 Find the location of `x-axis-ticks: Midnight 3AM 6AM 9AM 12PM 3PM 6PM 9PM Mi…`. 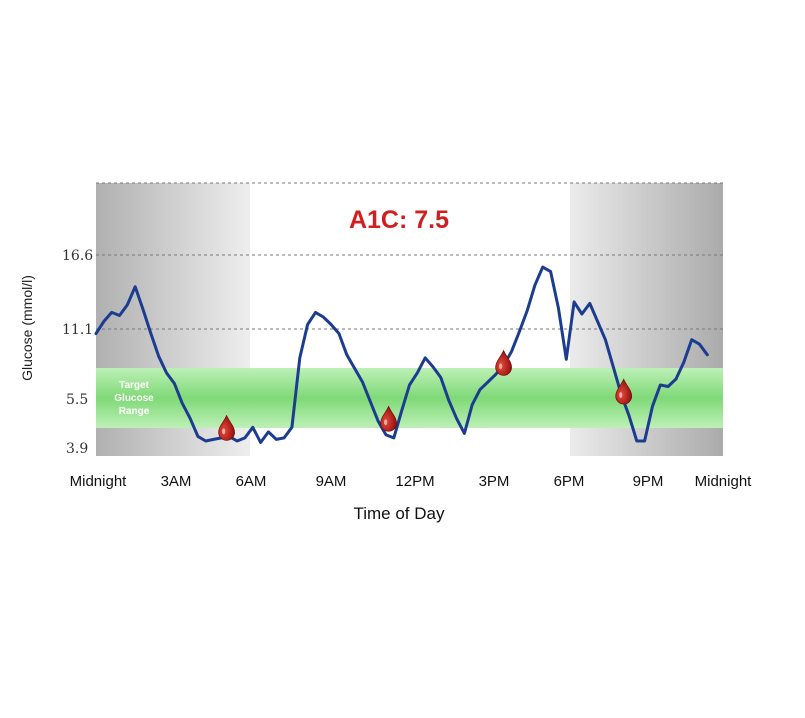

x-axis-ticks: Midnight 3AM 6AM 9AM 12PM 3PM 6PM 9PM Mi… is located at coordinates (411, 481).